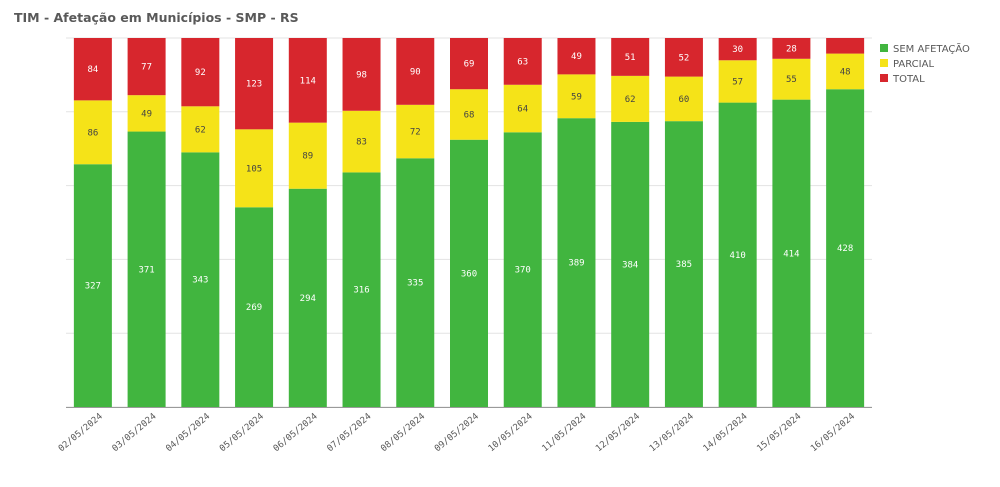 The width and height of the screenshot is (1000, 487). I want to click on x-tick-label: 08/05/2024, so click(403, 433).